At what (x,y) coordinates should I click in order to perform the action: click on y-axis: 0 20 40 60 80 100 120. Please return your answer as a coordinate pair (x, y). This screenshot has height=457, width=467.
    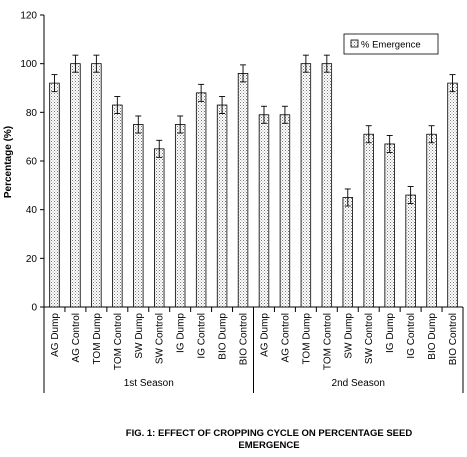
    Looking at the image, I should click on (32, 162).